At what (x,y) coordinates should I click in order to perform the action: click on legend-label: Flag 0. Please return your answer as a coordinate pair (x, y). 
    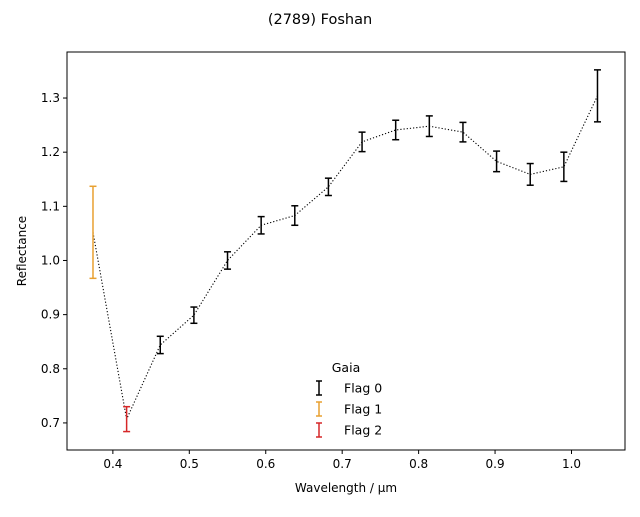
    Looking at the image, I should click on (363, 388).